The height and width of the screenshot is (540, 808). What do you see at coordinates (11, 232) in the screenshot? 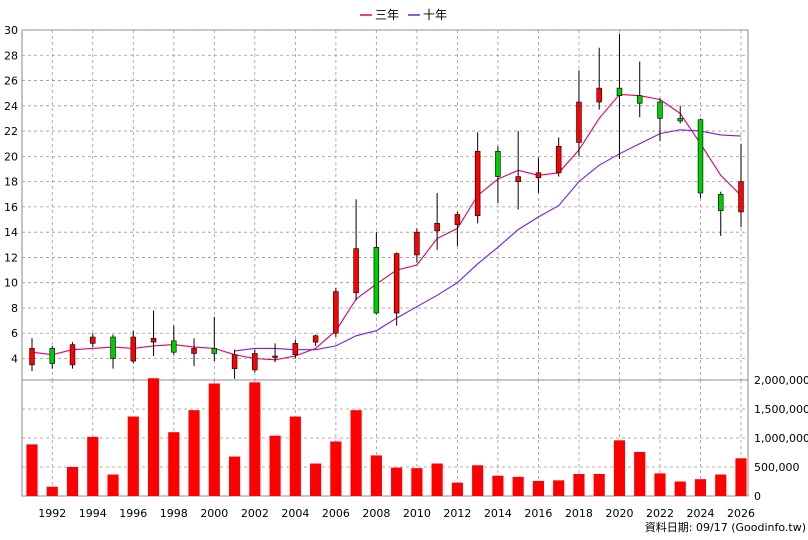
I see `price-y-tick-label: 14` at bounding box center [11, 232].